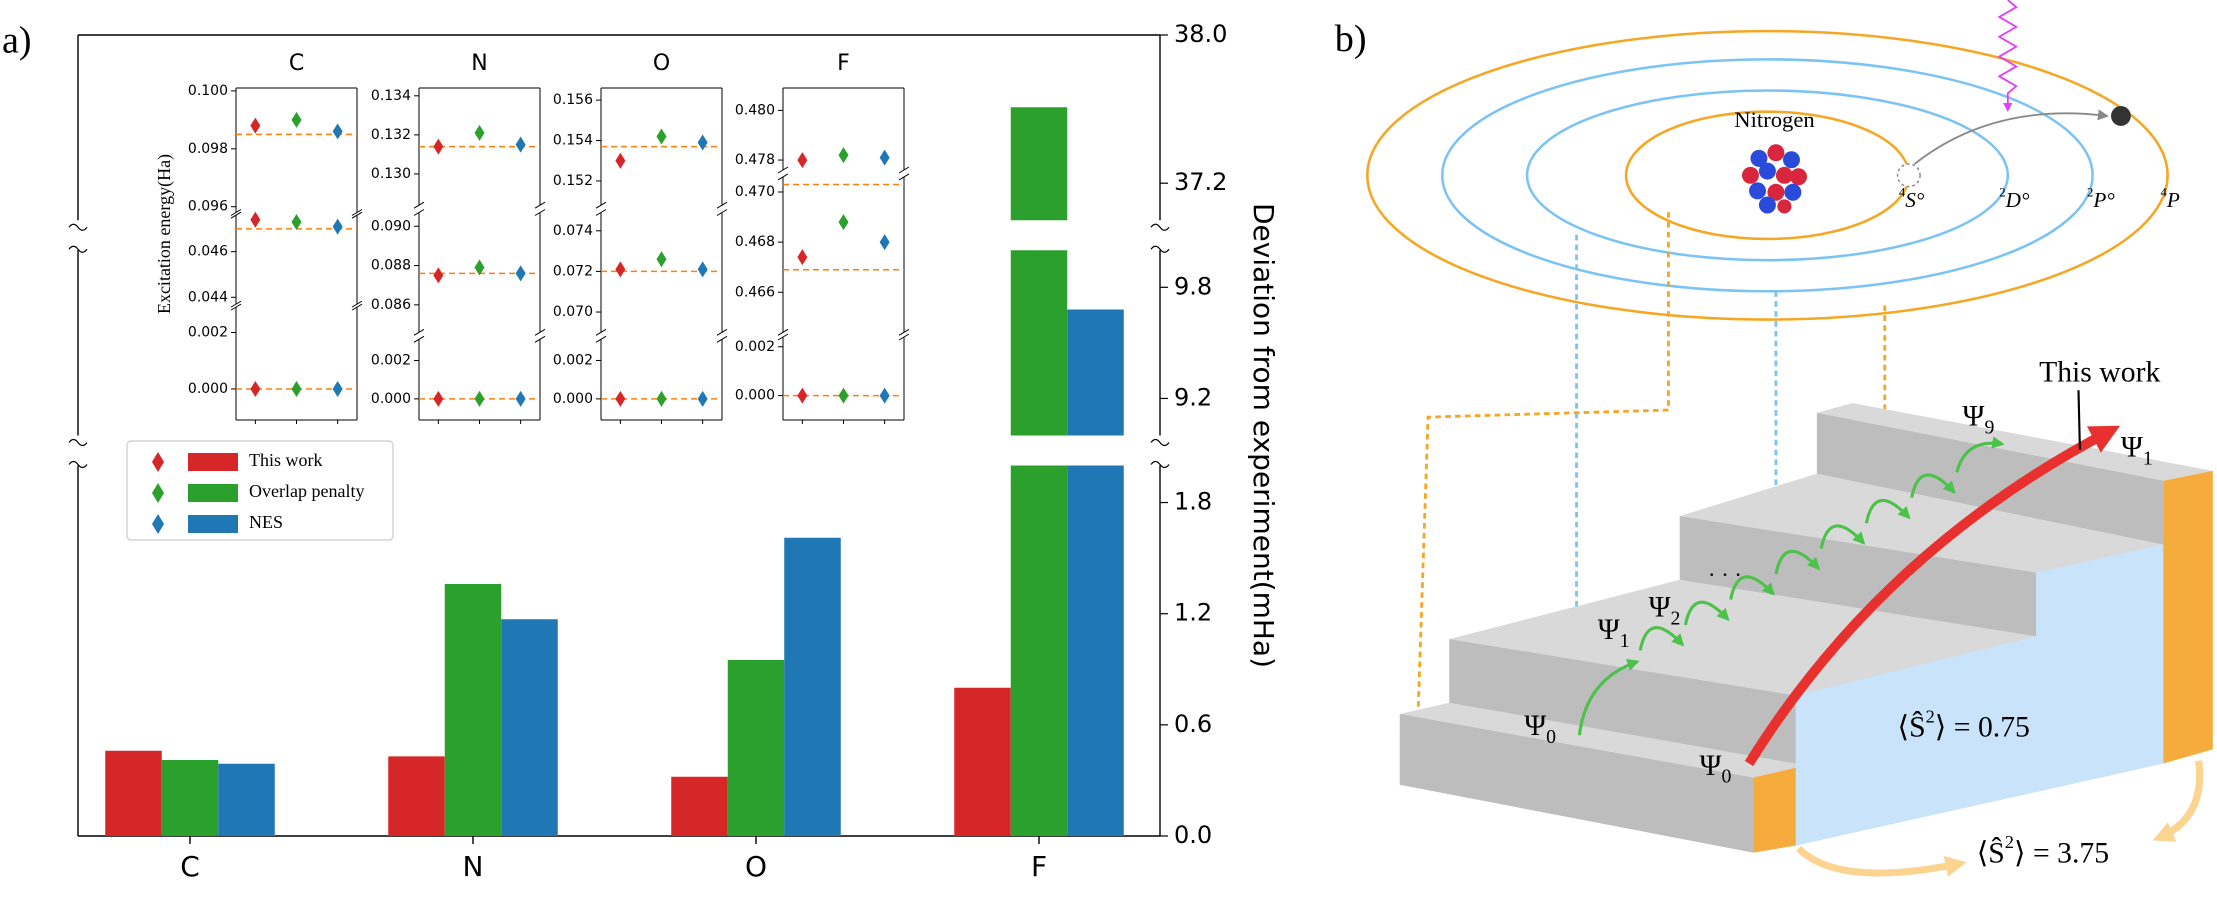  I want to click on x-tick-label: O, so click(756, 866).